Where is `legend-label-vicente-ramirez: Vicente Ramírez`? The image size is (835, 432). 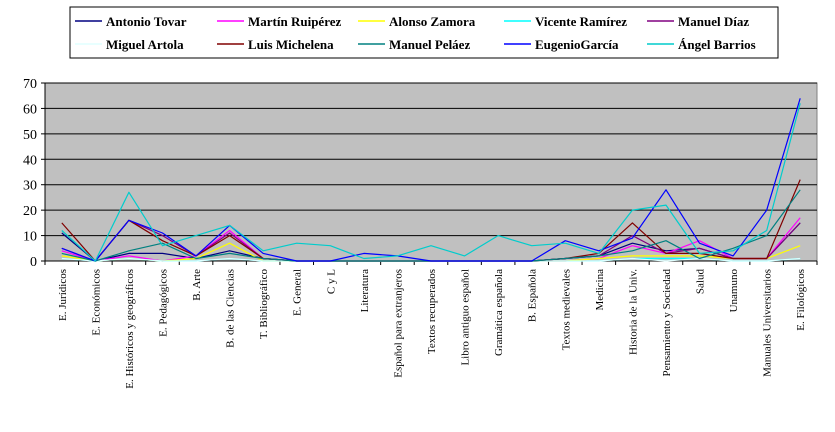 legend-label-vicente-ramirez: Vicente Ramírez is located at coordinates (581, 21).